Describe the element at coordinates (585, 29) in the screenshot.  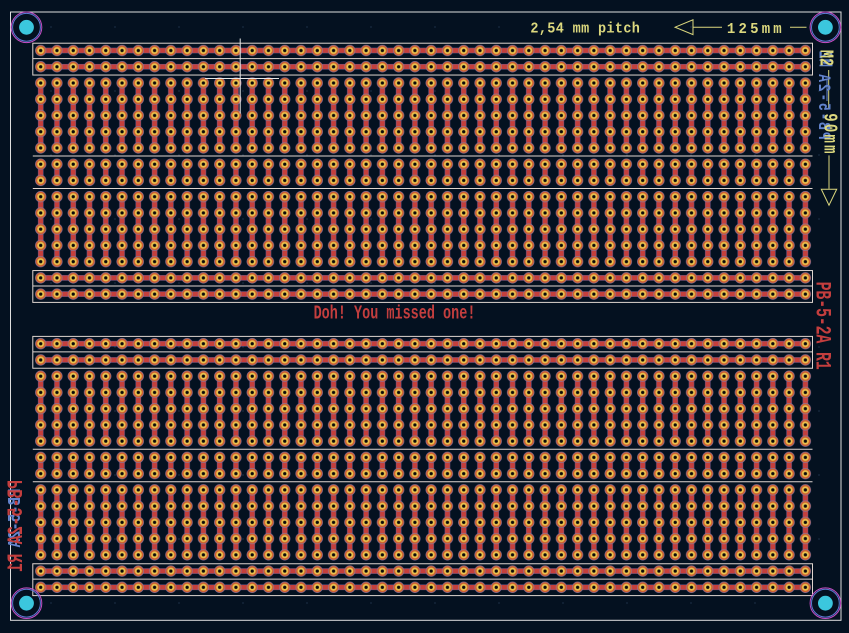
I see `svg-text: 2,54 mm pitch` at that location.